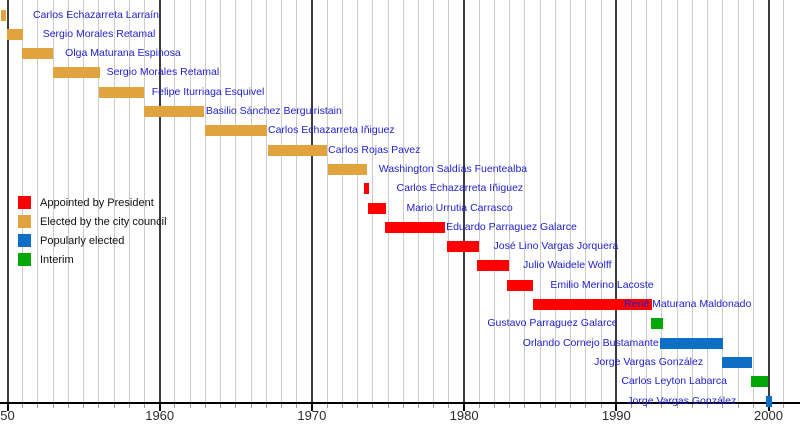 The height and width of the screenshot is (425, 800). What do you see at coordinates (418, 406) in the screenshot?
I see `axis-tick-1977` at bounding box center [418, 406].